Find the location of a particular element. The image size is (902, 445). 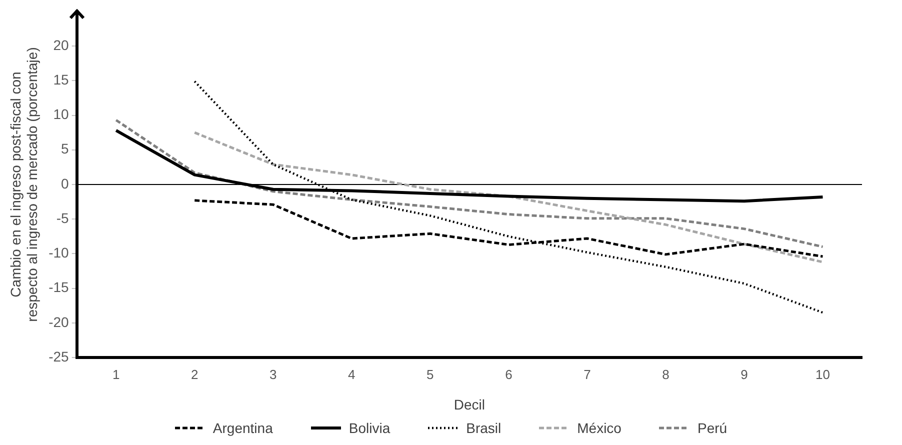

legend-label: México is located at coordinates (599, 428).